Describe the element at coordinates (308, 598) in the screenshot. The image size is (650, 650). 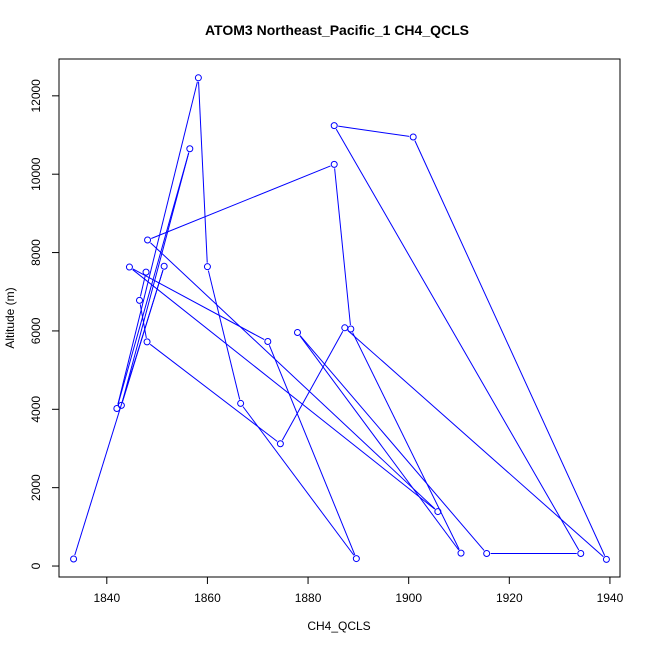
I see `x-tick-label: 1880` at that location.